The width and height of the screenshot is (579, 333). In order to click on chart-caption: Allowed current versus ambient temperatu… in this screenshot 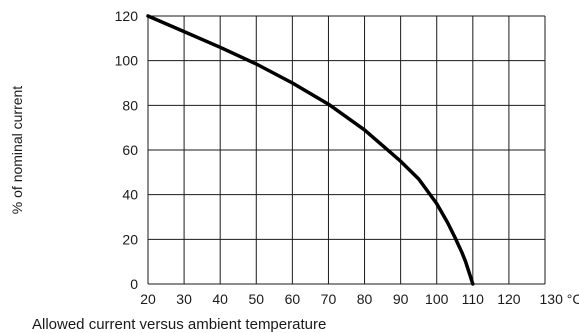, I will do `click(179, 324)`.